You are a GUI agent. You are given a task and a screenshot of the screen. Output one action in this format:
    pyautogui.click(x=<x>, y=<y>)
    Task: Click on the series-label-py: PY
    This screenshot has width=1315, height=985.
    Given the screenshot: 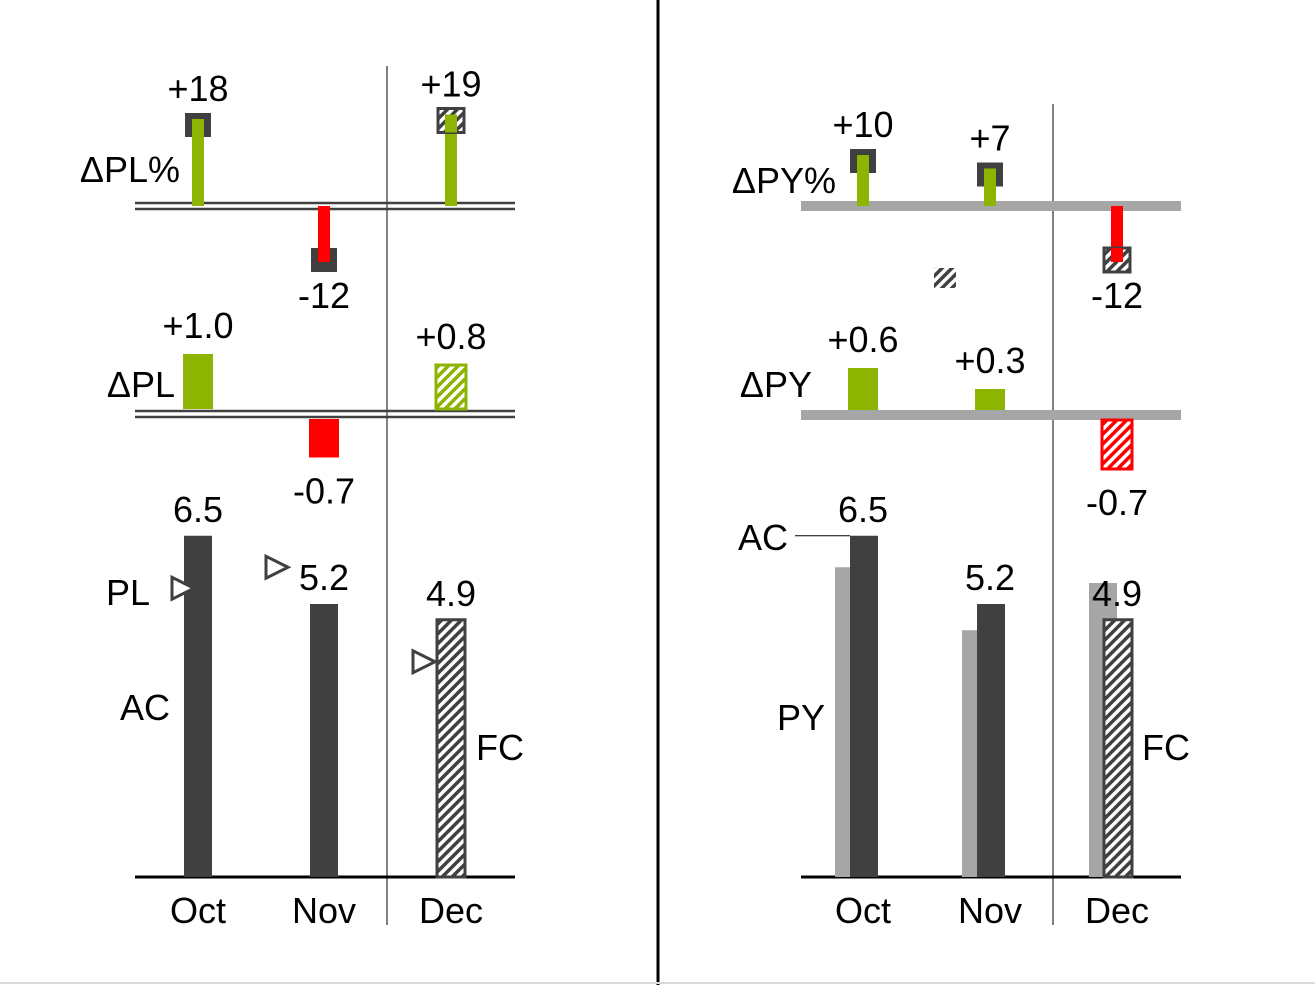 What is the action you would take?
    pyautogui.click(x=801, y=717)
    